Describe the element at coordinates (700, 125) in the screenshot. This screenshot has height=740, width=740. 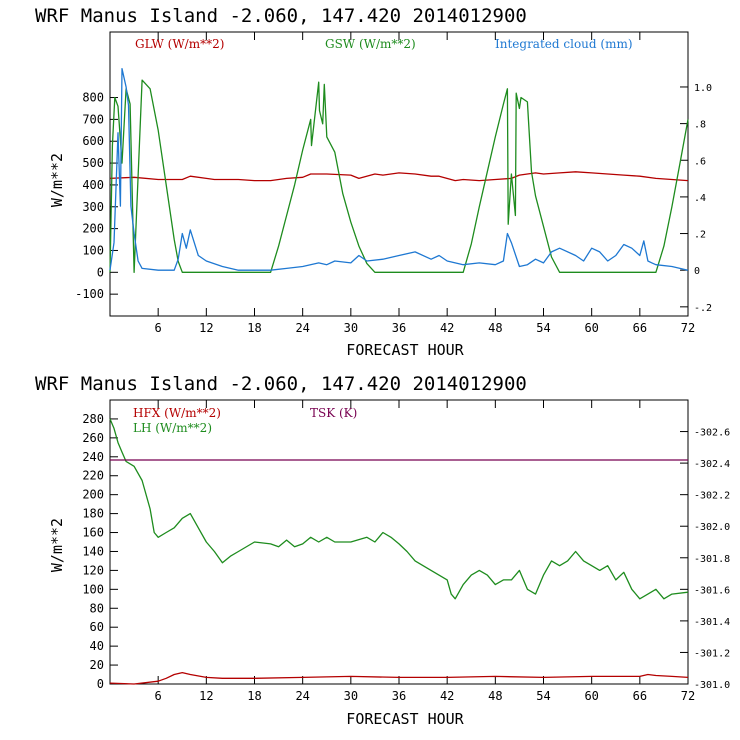
I see `y2-tick-label: .8` at that location.